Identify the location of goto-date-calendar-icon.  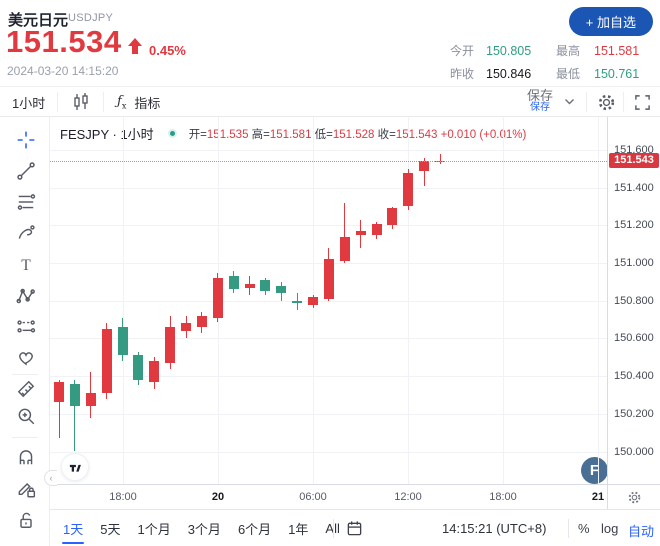
(354, 531).